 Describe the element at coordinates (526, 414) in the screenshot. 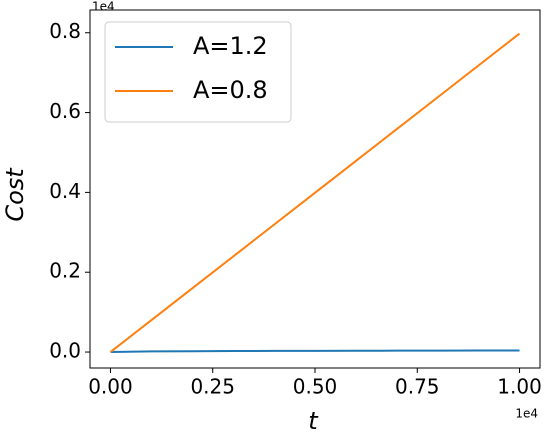

I see `x-offset-label: 1e4` at that location.